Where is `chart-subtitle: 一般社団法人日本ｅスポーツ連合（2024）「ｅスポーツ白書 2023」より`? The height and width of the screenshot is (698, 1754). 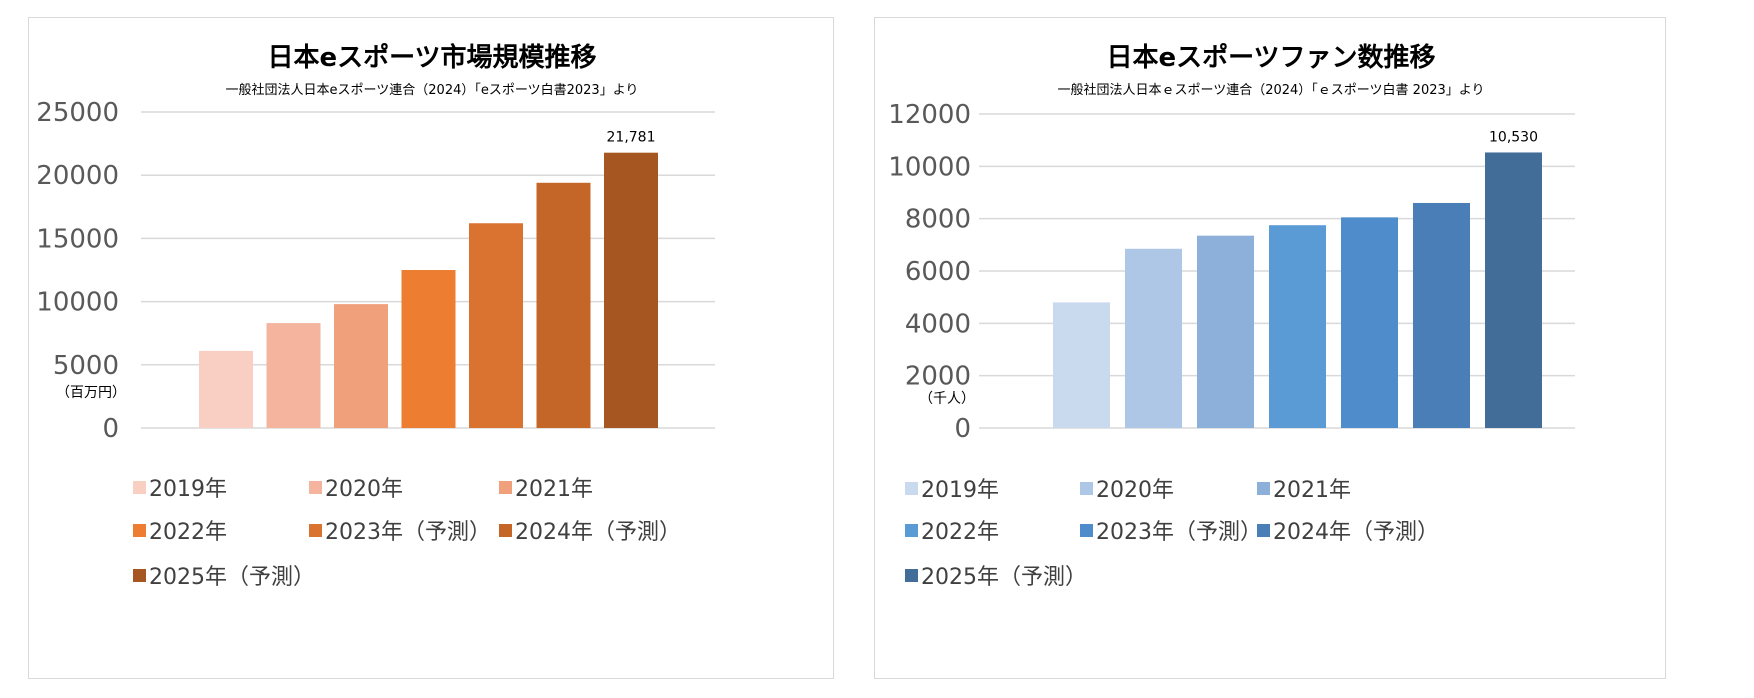 chart-subtitle: 一般社団法人日本ｅスポーツ連合（2024）「ｅスポーツ白書 2023」より is located at coordinates (1270, 90).